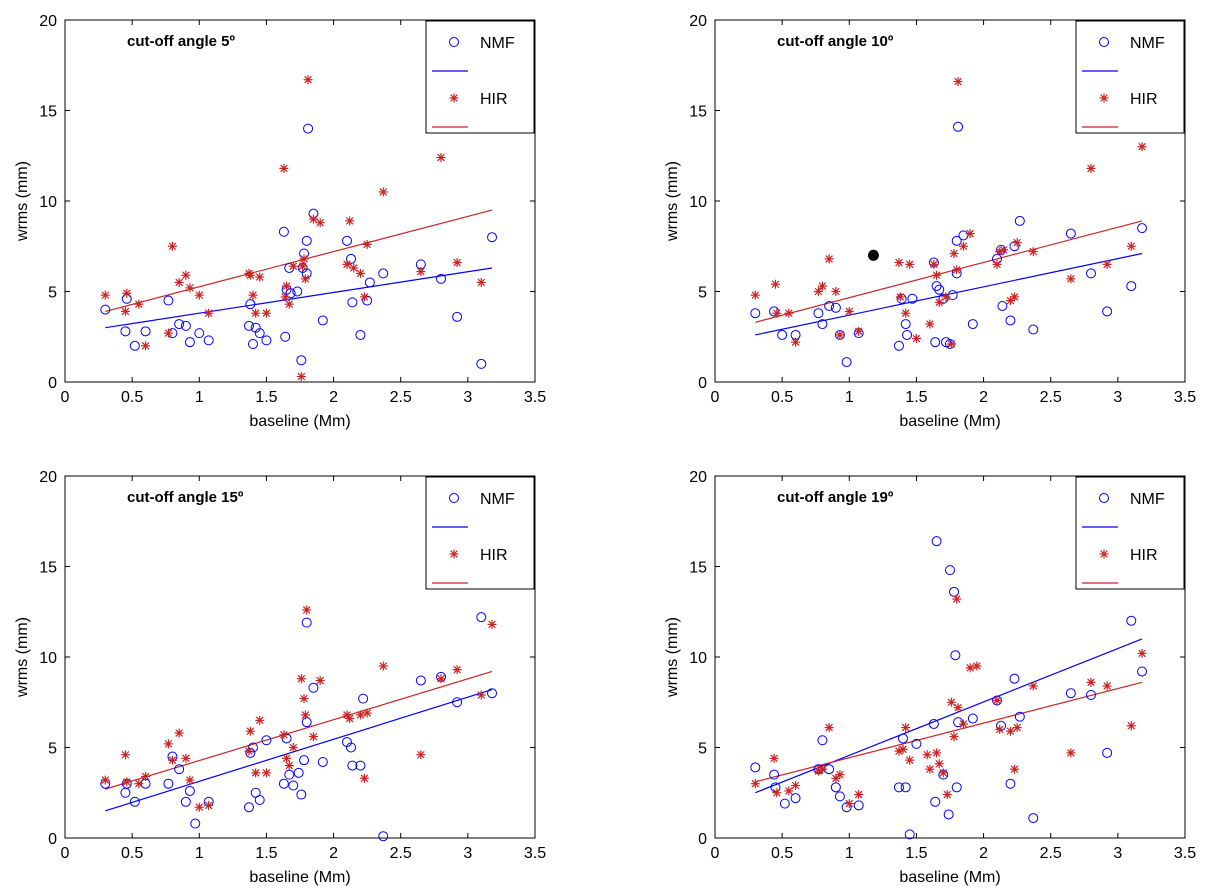  What do you see at coordinates (1130, 77) in the screenshot?
I see `legend: NMF HIR` at bounding box center [1130, 77].